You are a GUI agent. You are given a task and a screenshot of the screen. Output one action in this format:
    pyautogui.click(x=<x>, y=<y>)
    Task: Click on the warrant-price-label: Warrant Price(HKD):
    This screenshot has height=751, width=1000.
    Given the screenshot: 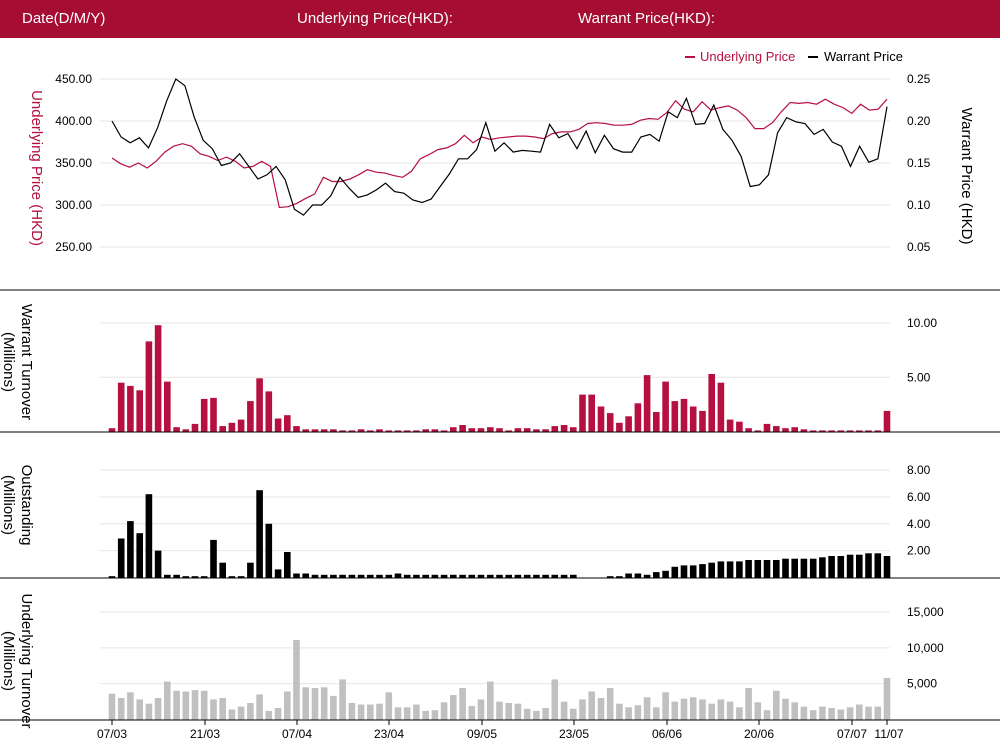 What is the action you would take?
    pyautogui.click(x=646, y=18)
    